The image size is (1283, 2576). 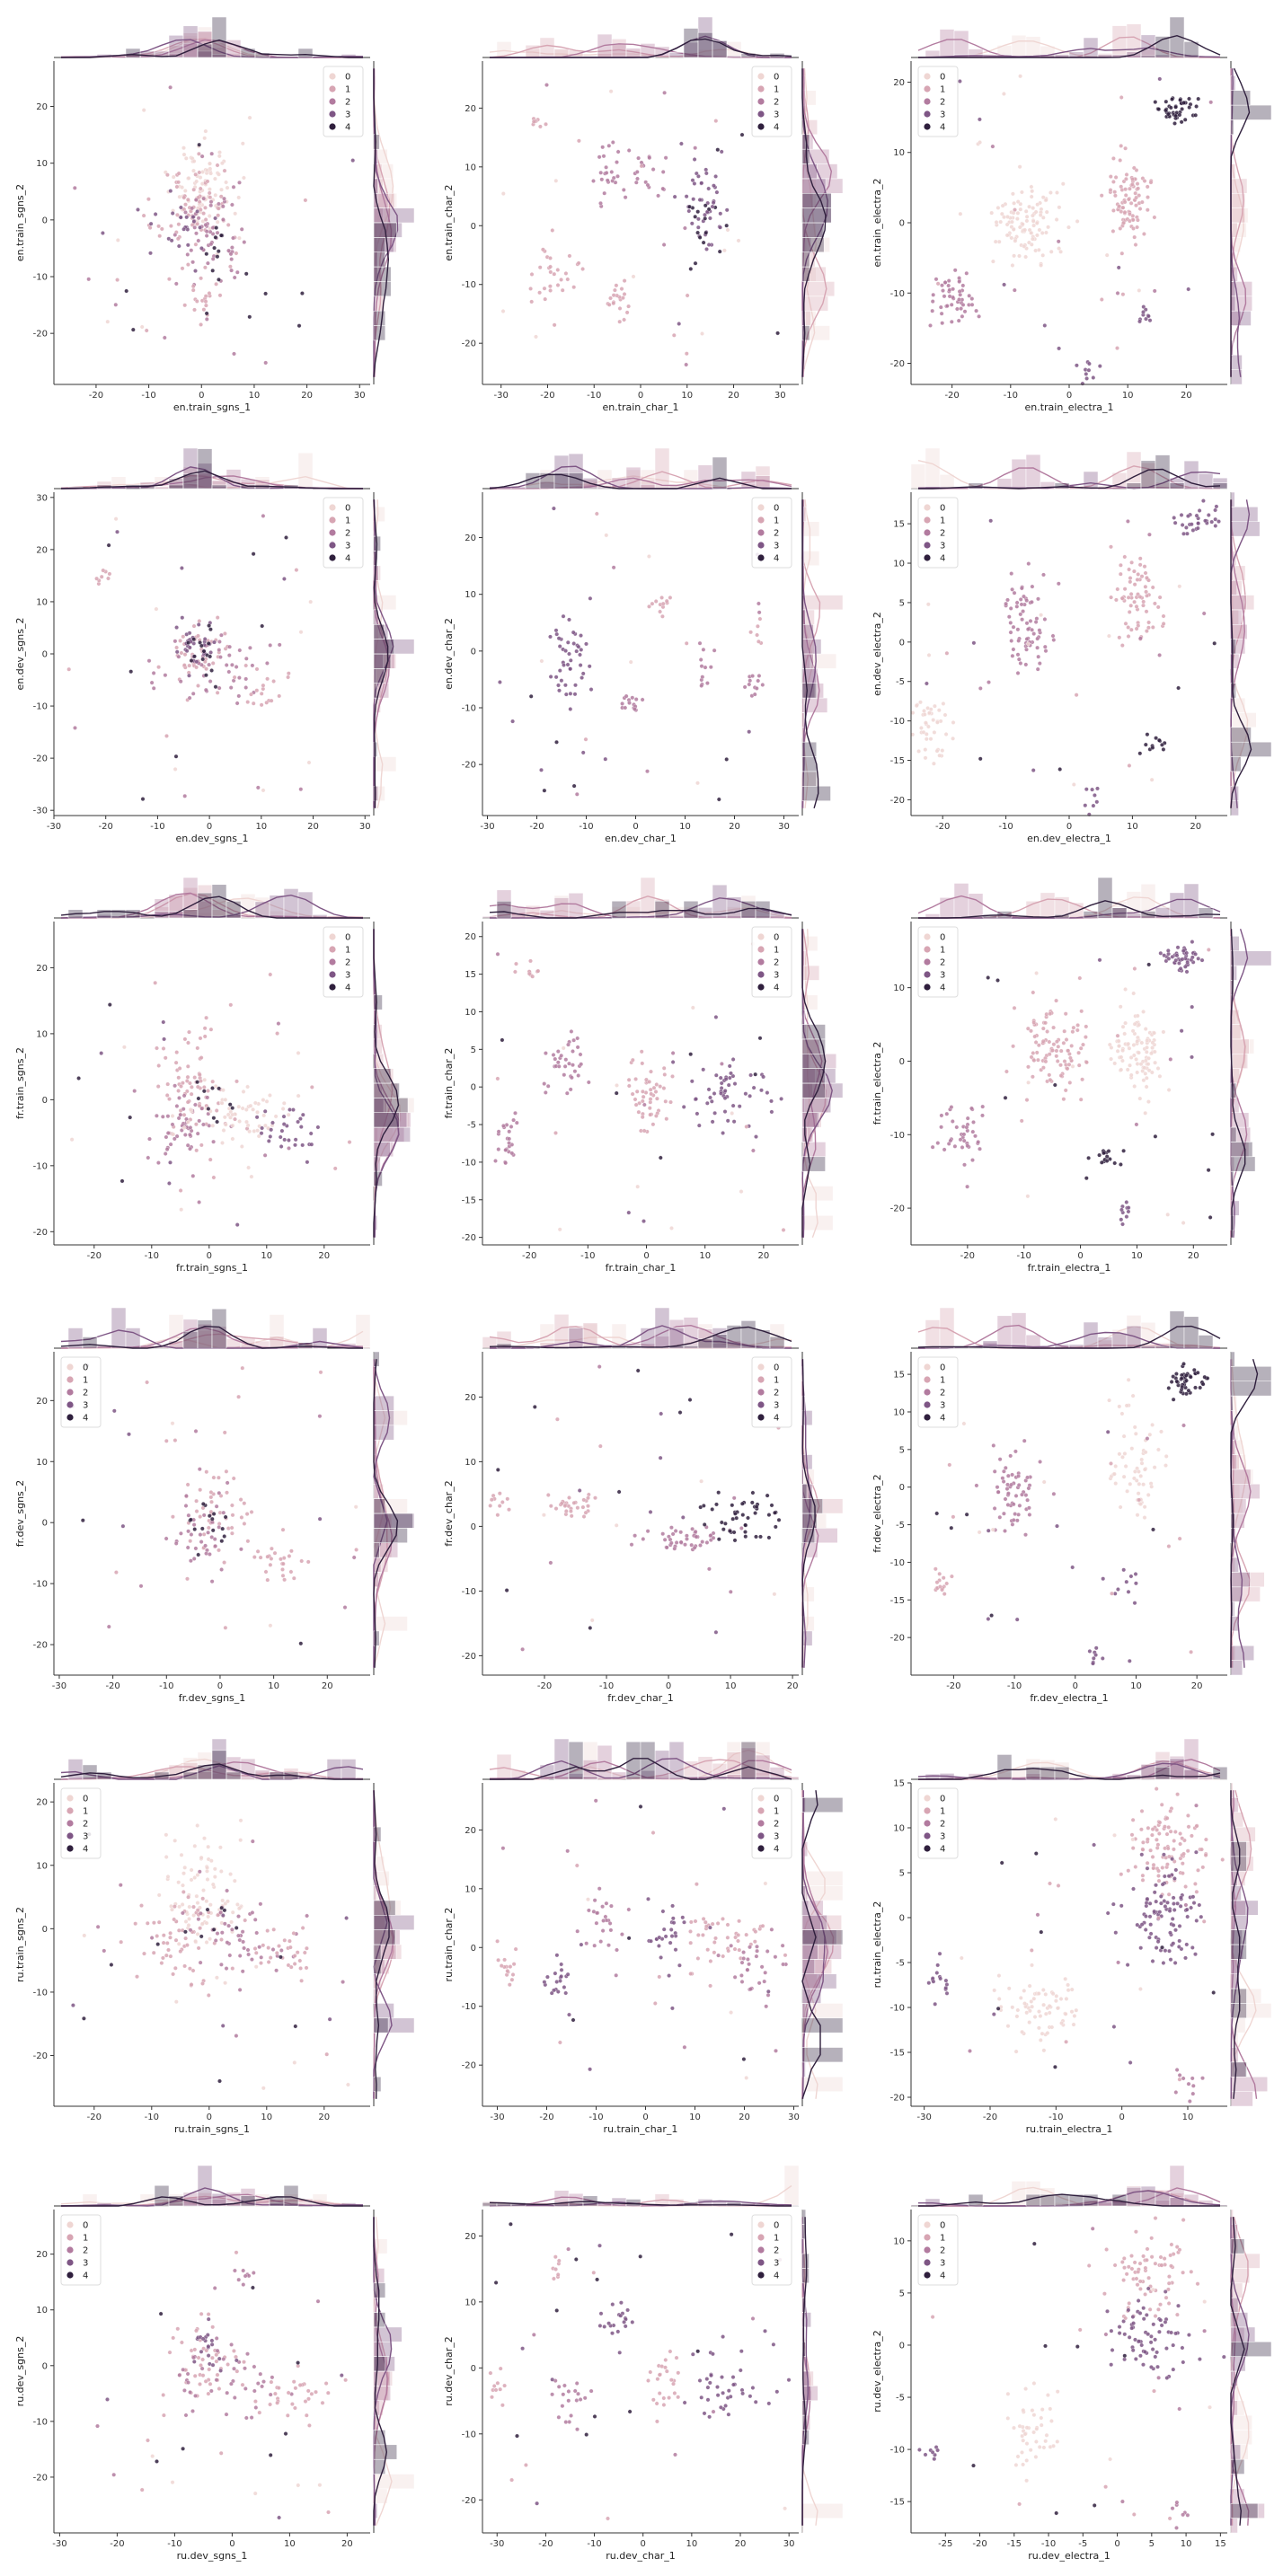 I want to click on y-tick-label: 10, so click(x=899, y=153).